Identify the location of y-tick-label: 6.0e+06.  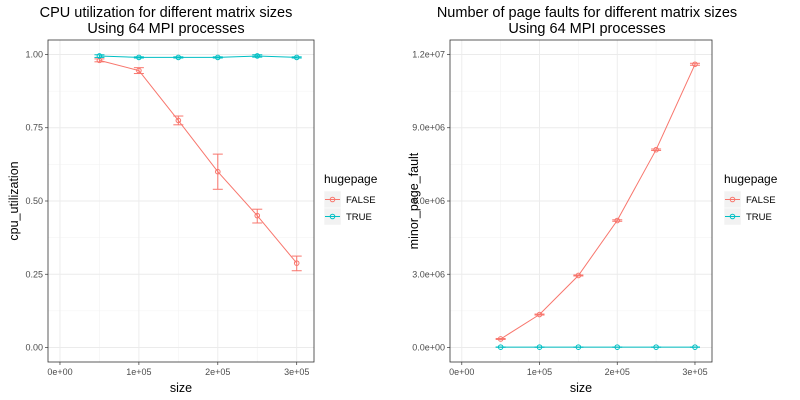
(428, 201).